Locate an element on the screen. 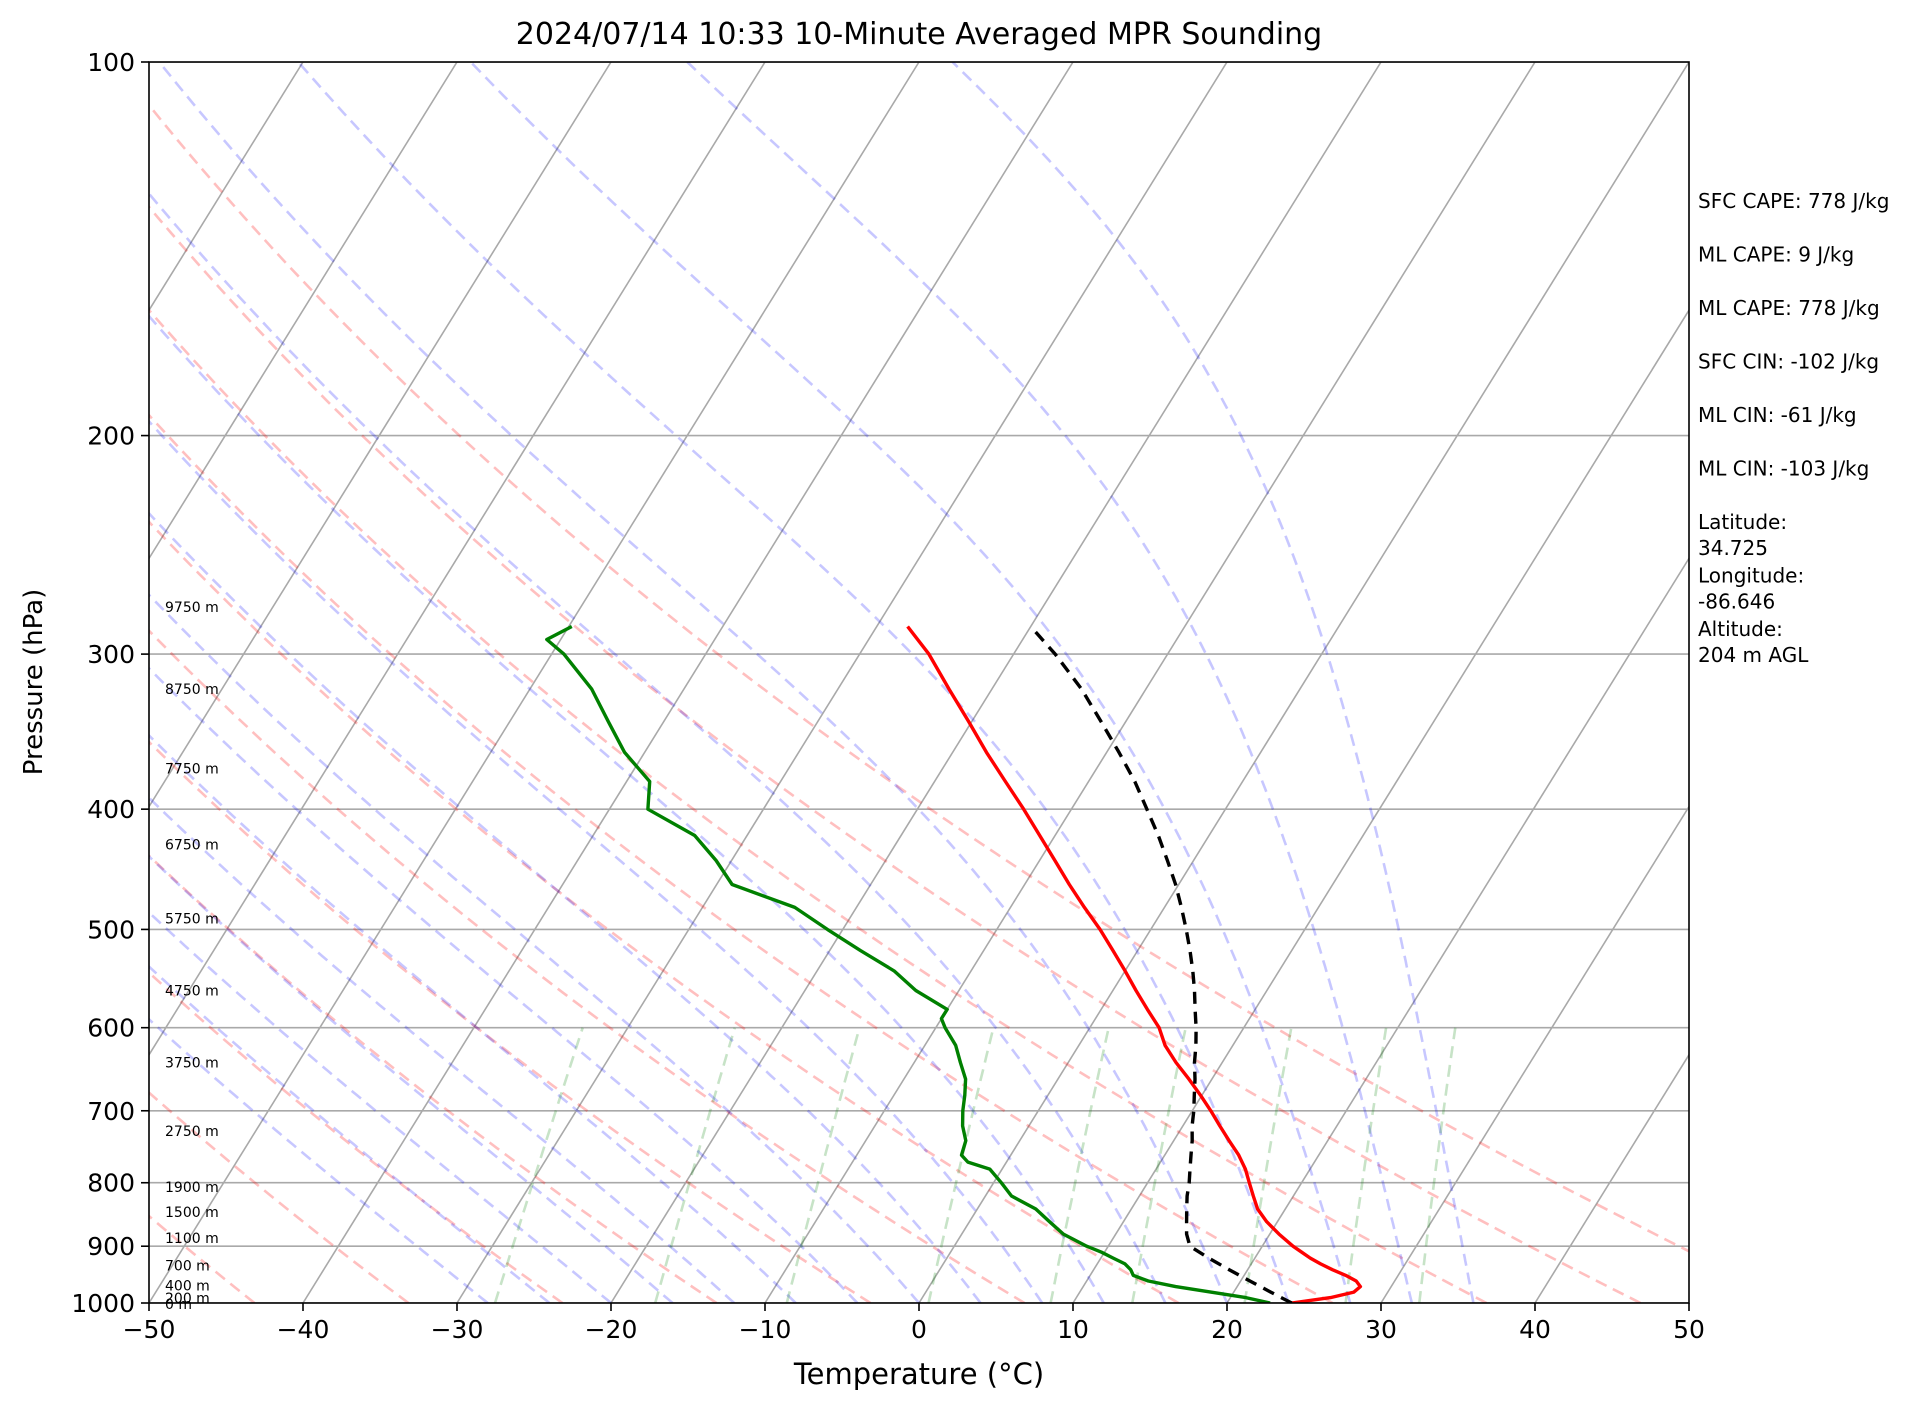  y-tick-label: 500 is located at coordinates (111, 929).